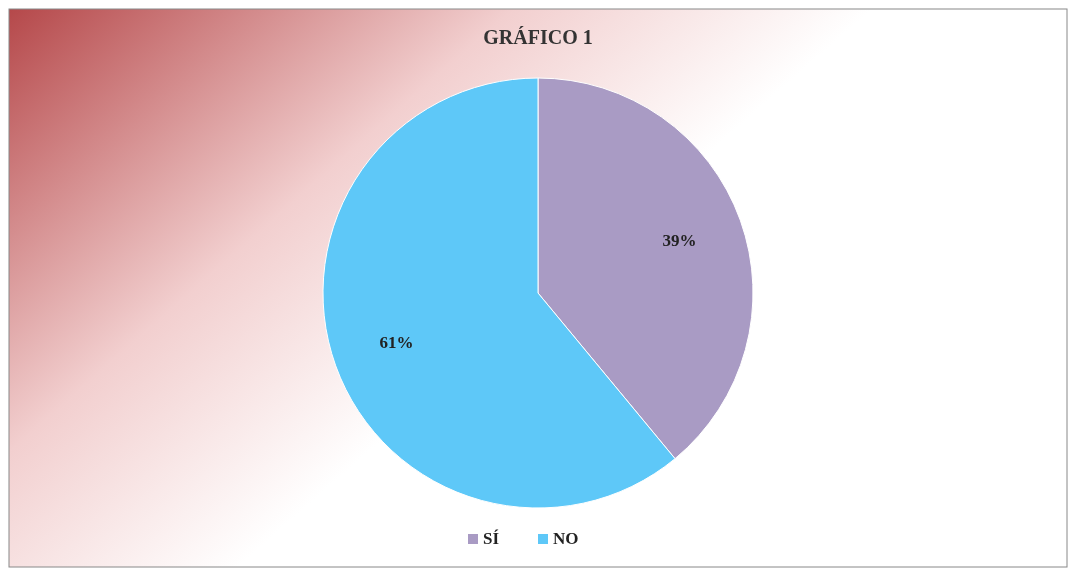  I want to click on data-label: 61%, so click(396, 342).